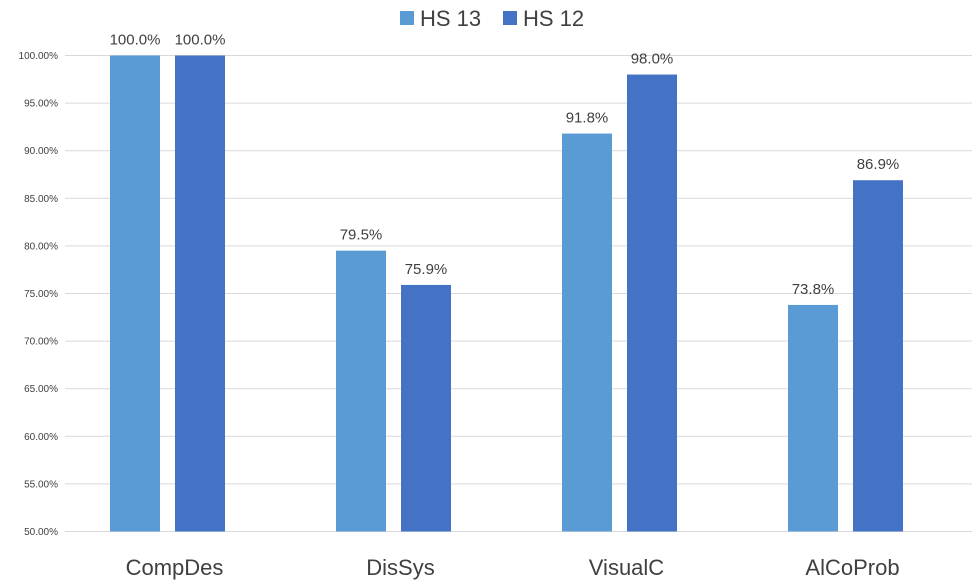 Image resolution: width=972 pixels, height=582 pixels. Describe the element at coordinates (41, 437) in the screenshot. I see `y-tick-label: 60.00%` at that location.